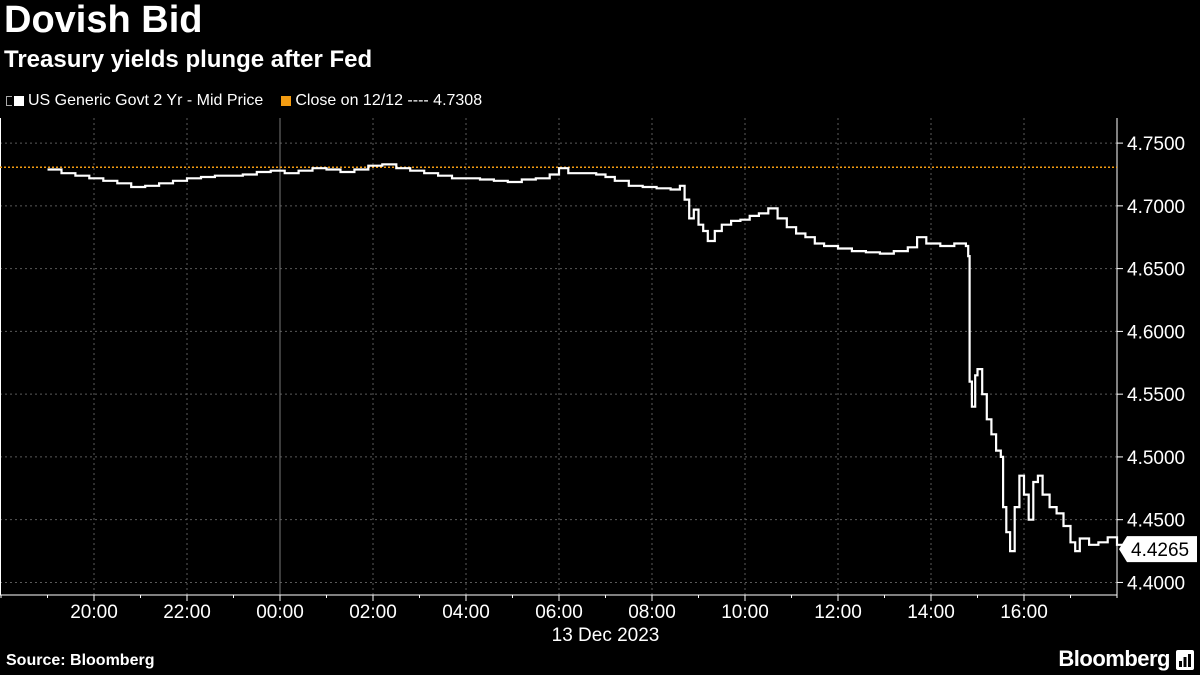 The height and width of the screenshot is (675, 1200). What do you see at coordinates (80, 660) in the screenshot?
I see `source-note: Source: Bloomberg` at bounding box center [80, 660].